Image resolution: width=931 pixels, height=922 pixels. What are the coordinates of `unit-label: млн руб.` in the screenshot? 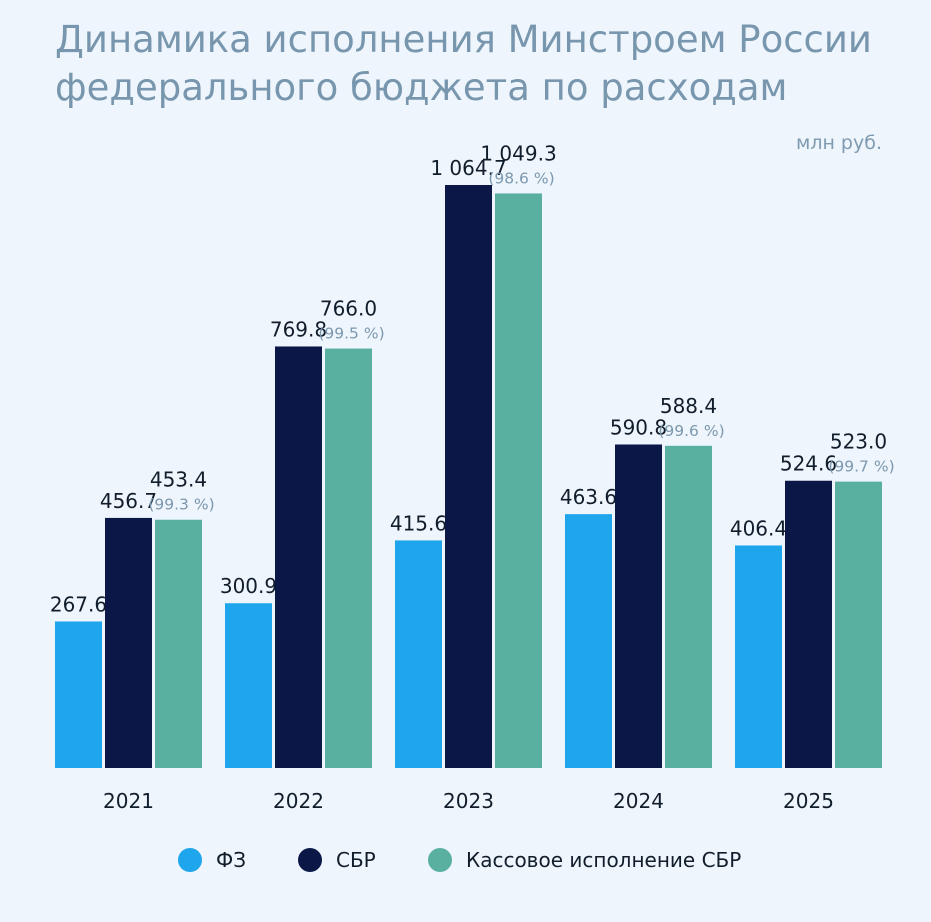 It's located at (839, 143).